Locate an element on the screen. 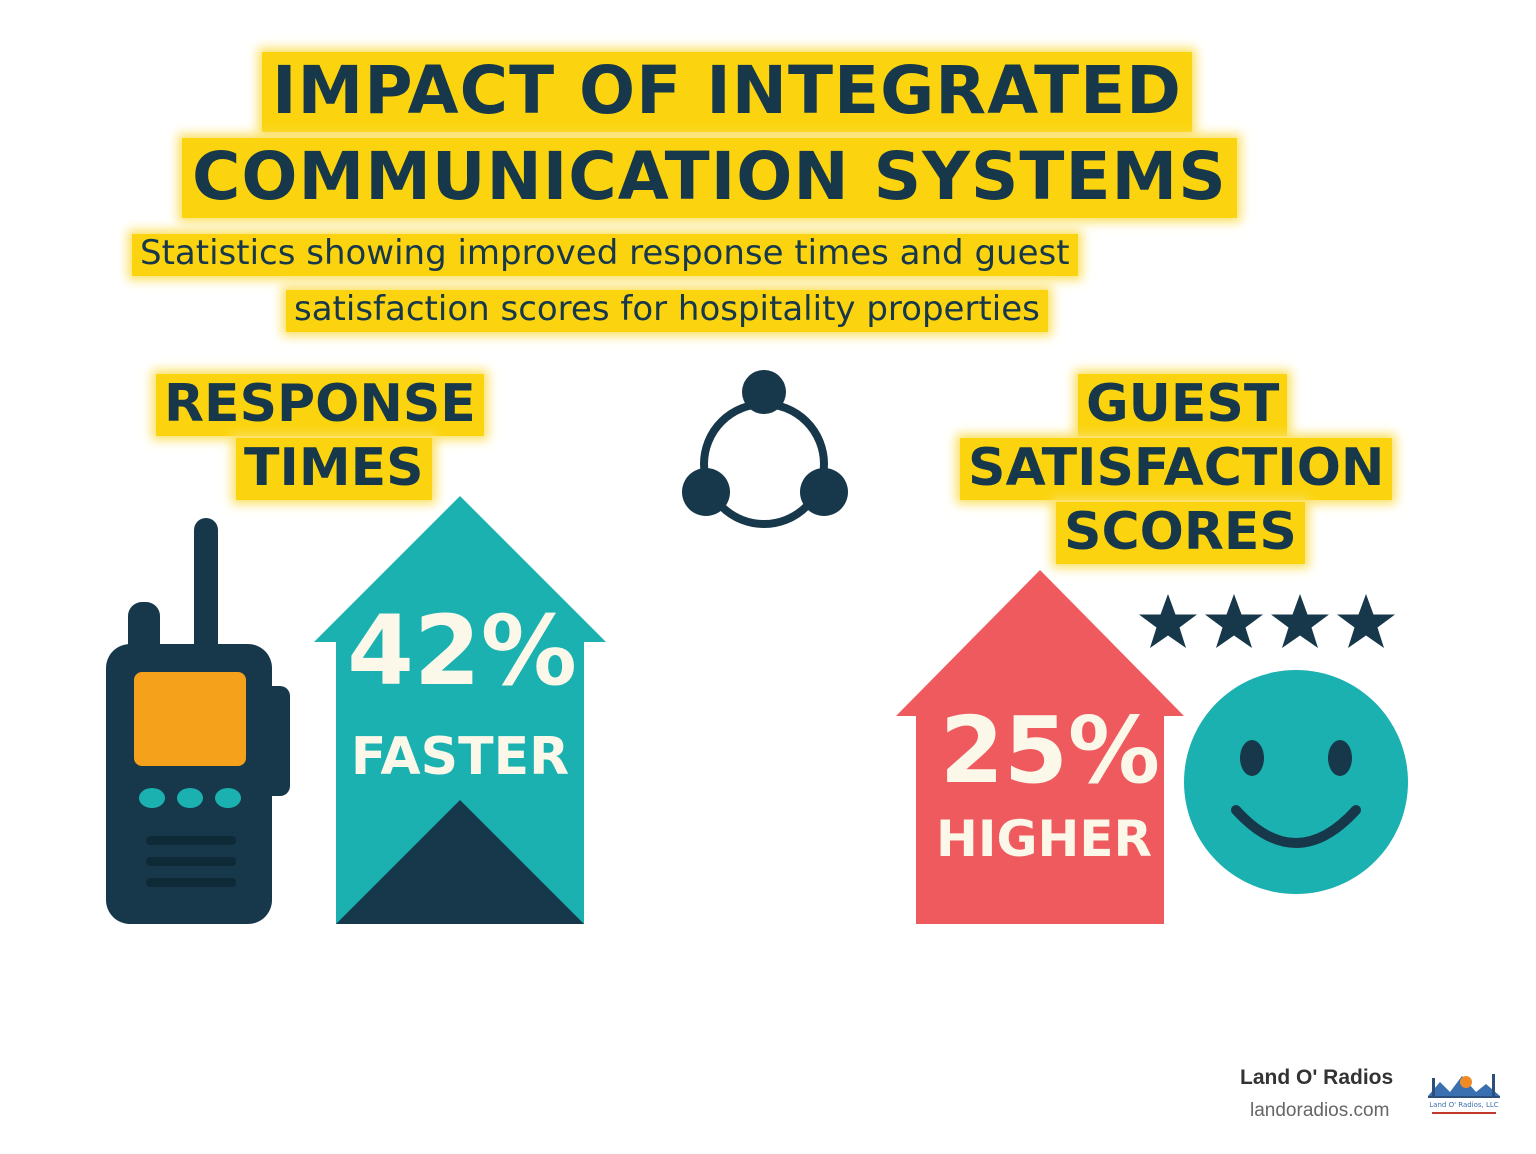  footer-url: landoradios.com is located at coordinates (1320, 1110).